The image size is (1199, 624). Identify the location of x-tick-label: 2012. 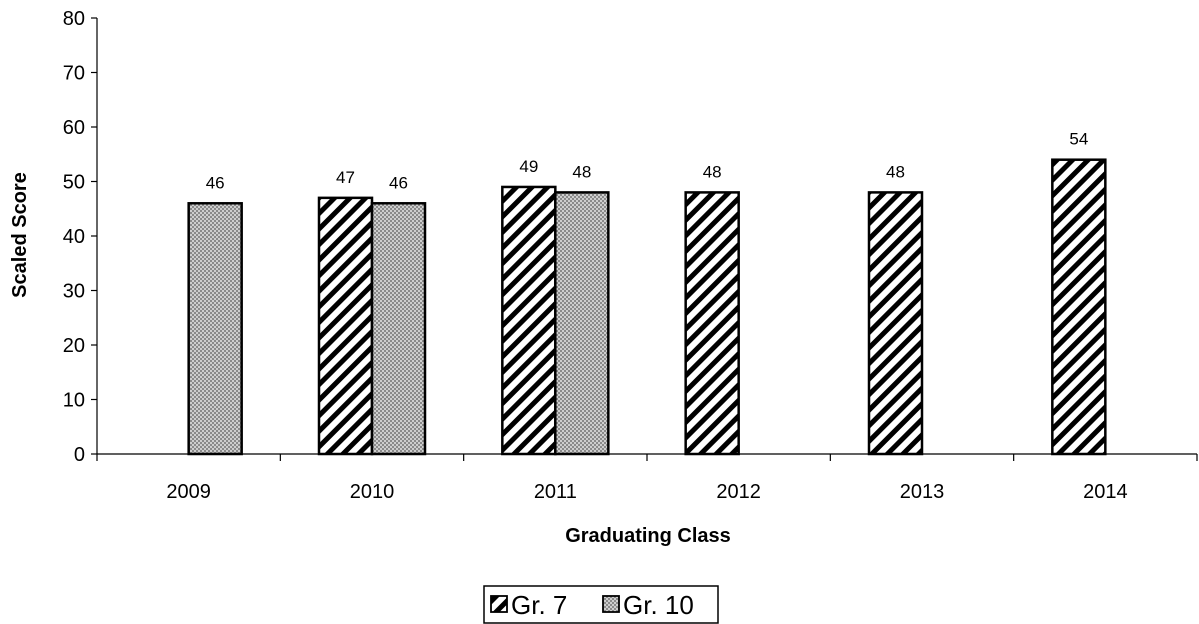
(738, 492).